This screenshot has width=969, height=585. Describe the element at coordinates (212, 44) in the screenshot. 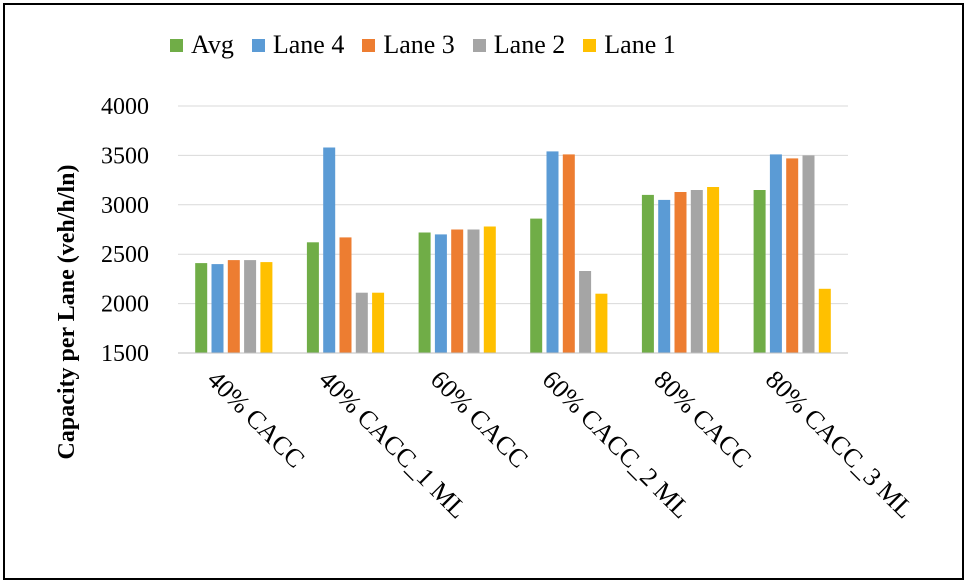

I see `legend-label: Avg` at that location.